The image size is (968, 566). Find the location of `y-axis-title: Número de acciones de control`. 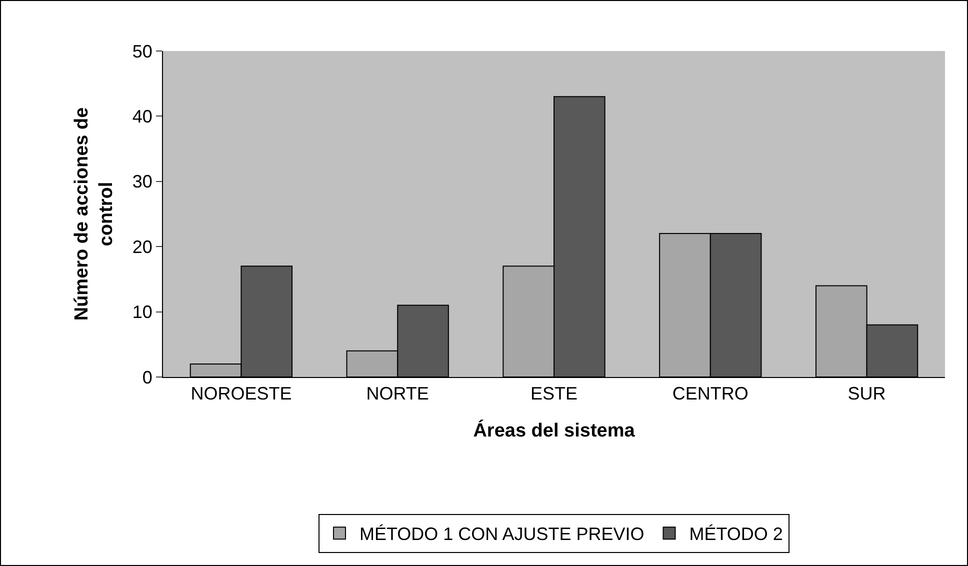

y-axis-title: Número de acciones de control is located at coordinates (95, 214).